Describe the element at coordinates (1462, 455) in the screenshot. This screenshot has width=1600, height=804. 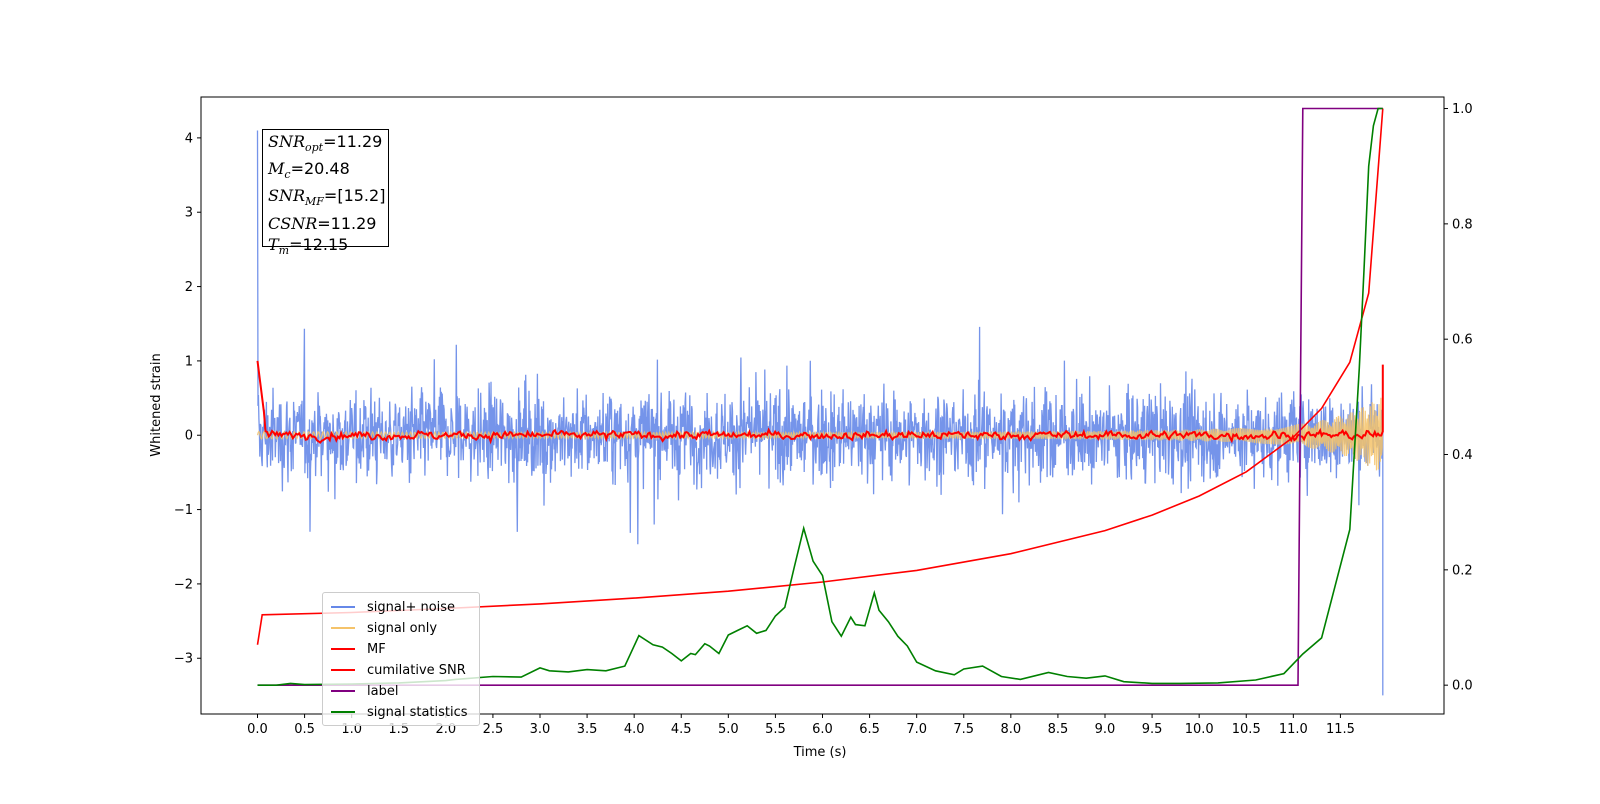
I see `y-right-tick-label: 0.4` at that location.